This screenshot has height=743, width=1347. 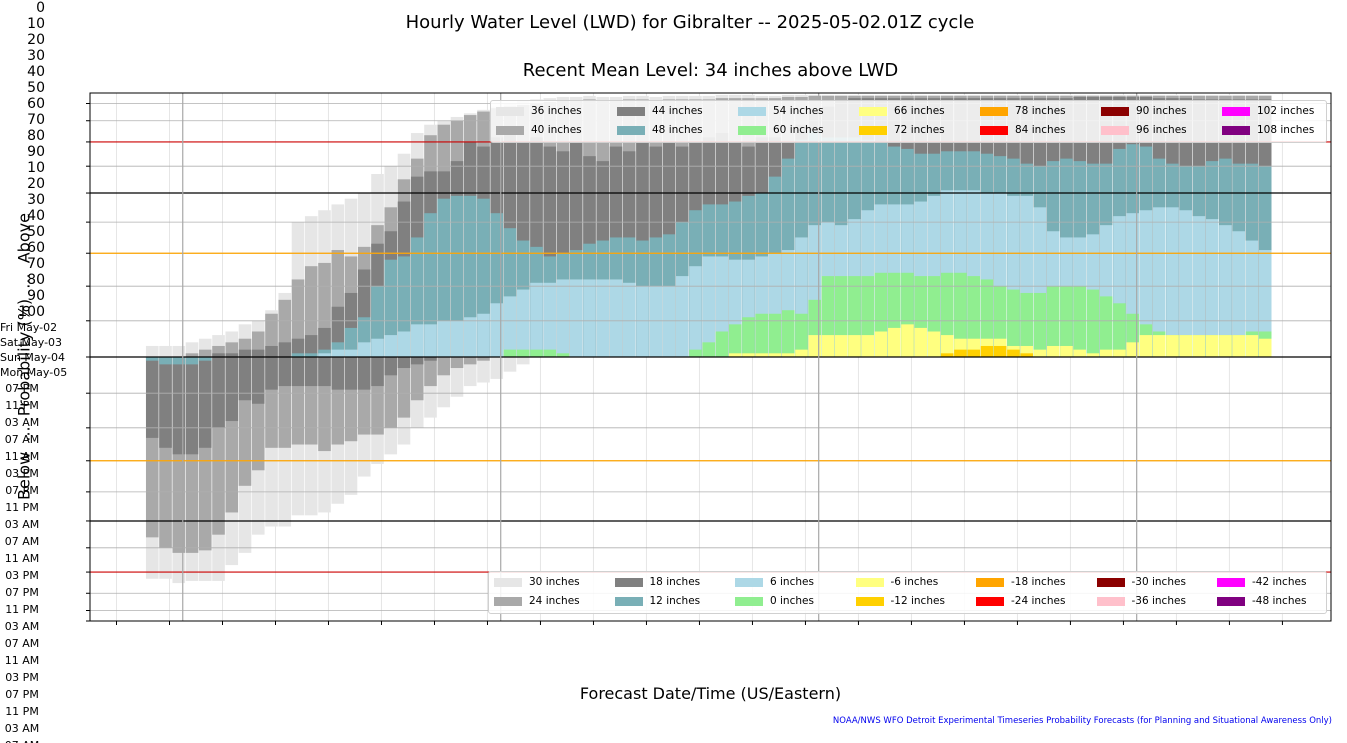 What do you see at coordinates (32, 357) in the screenshot?
I see `day-label: Sun May-04` at bounding box center [32, 357].